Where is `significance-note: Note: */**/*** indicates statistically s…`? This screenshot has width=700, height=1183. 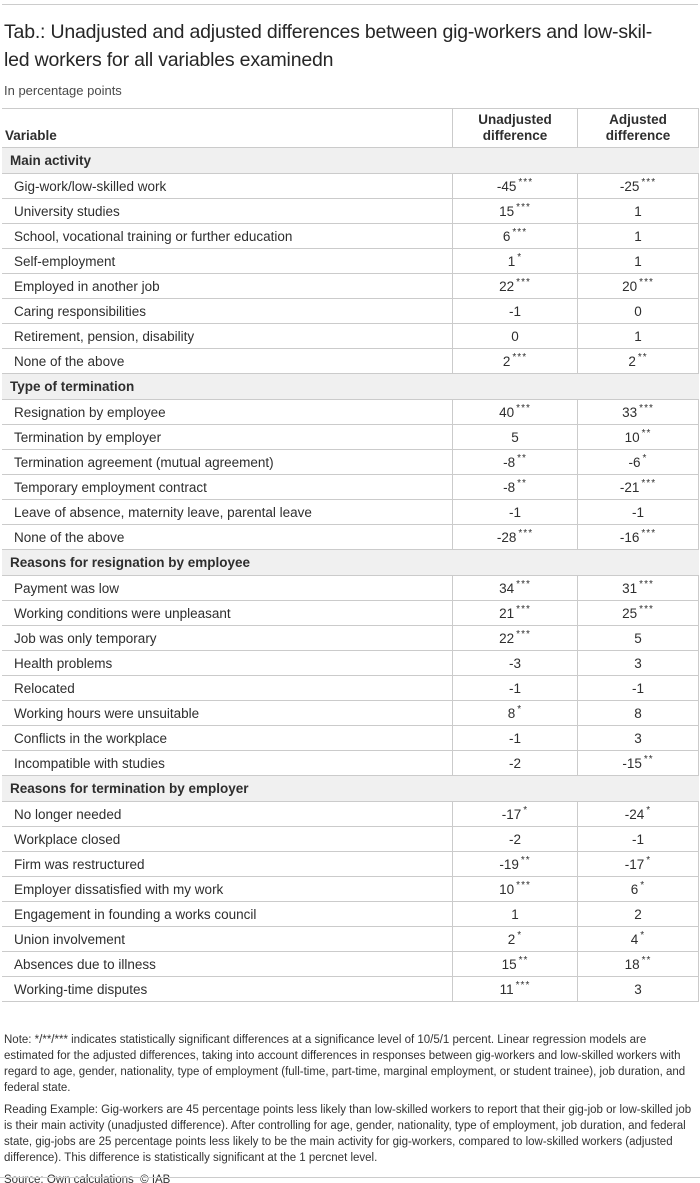 significance-note: Note: */**/*** indicates statistically s… is located at coordinates (345, 1064).